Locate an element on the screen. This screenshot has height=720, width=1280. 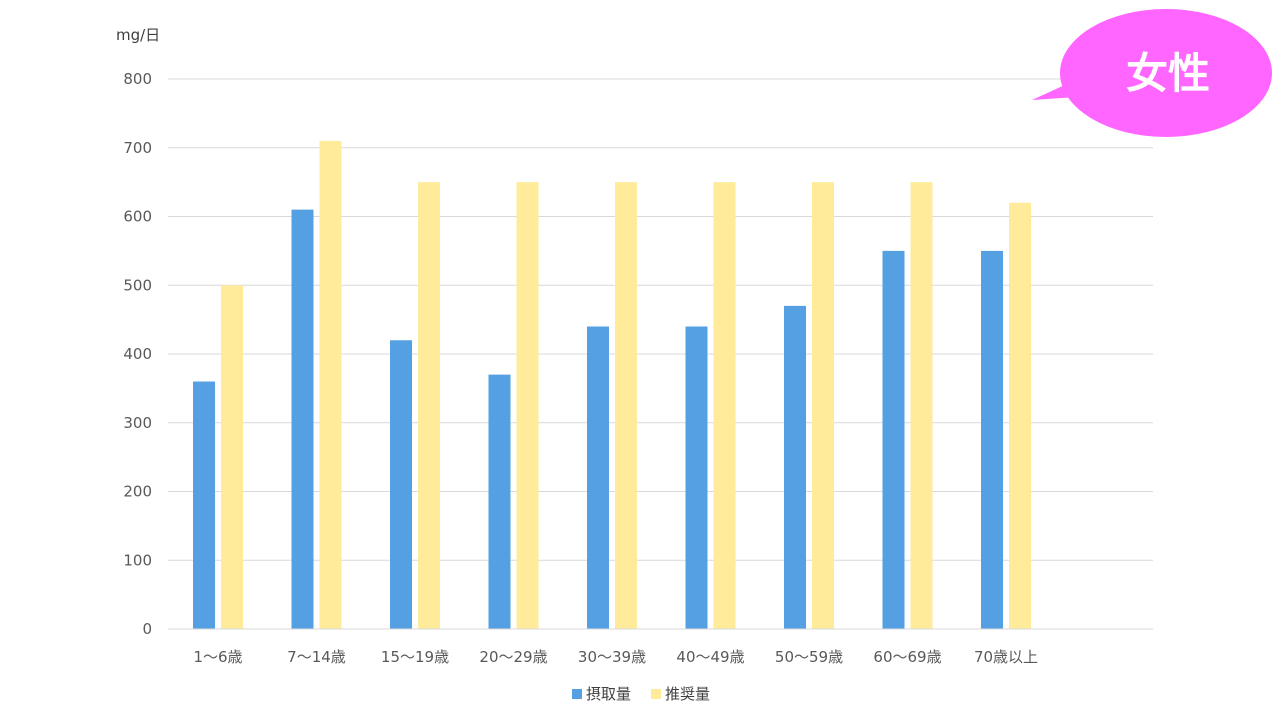
x-tick-label: 40～49歳 is located at coordinates (710, 657).